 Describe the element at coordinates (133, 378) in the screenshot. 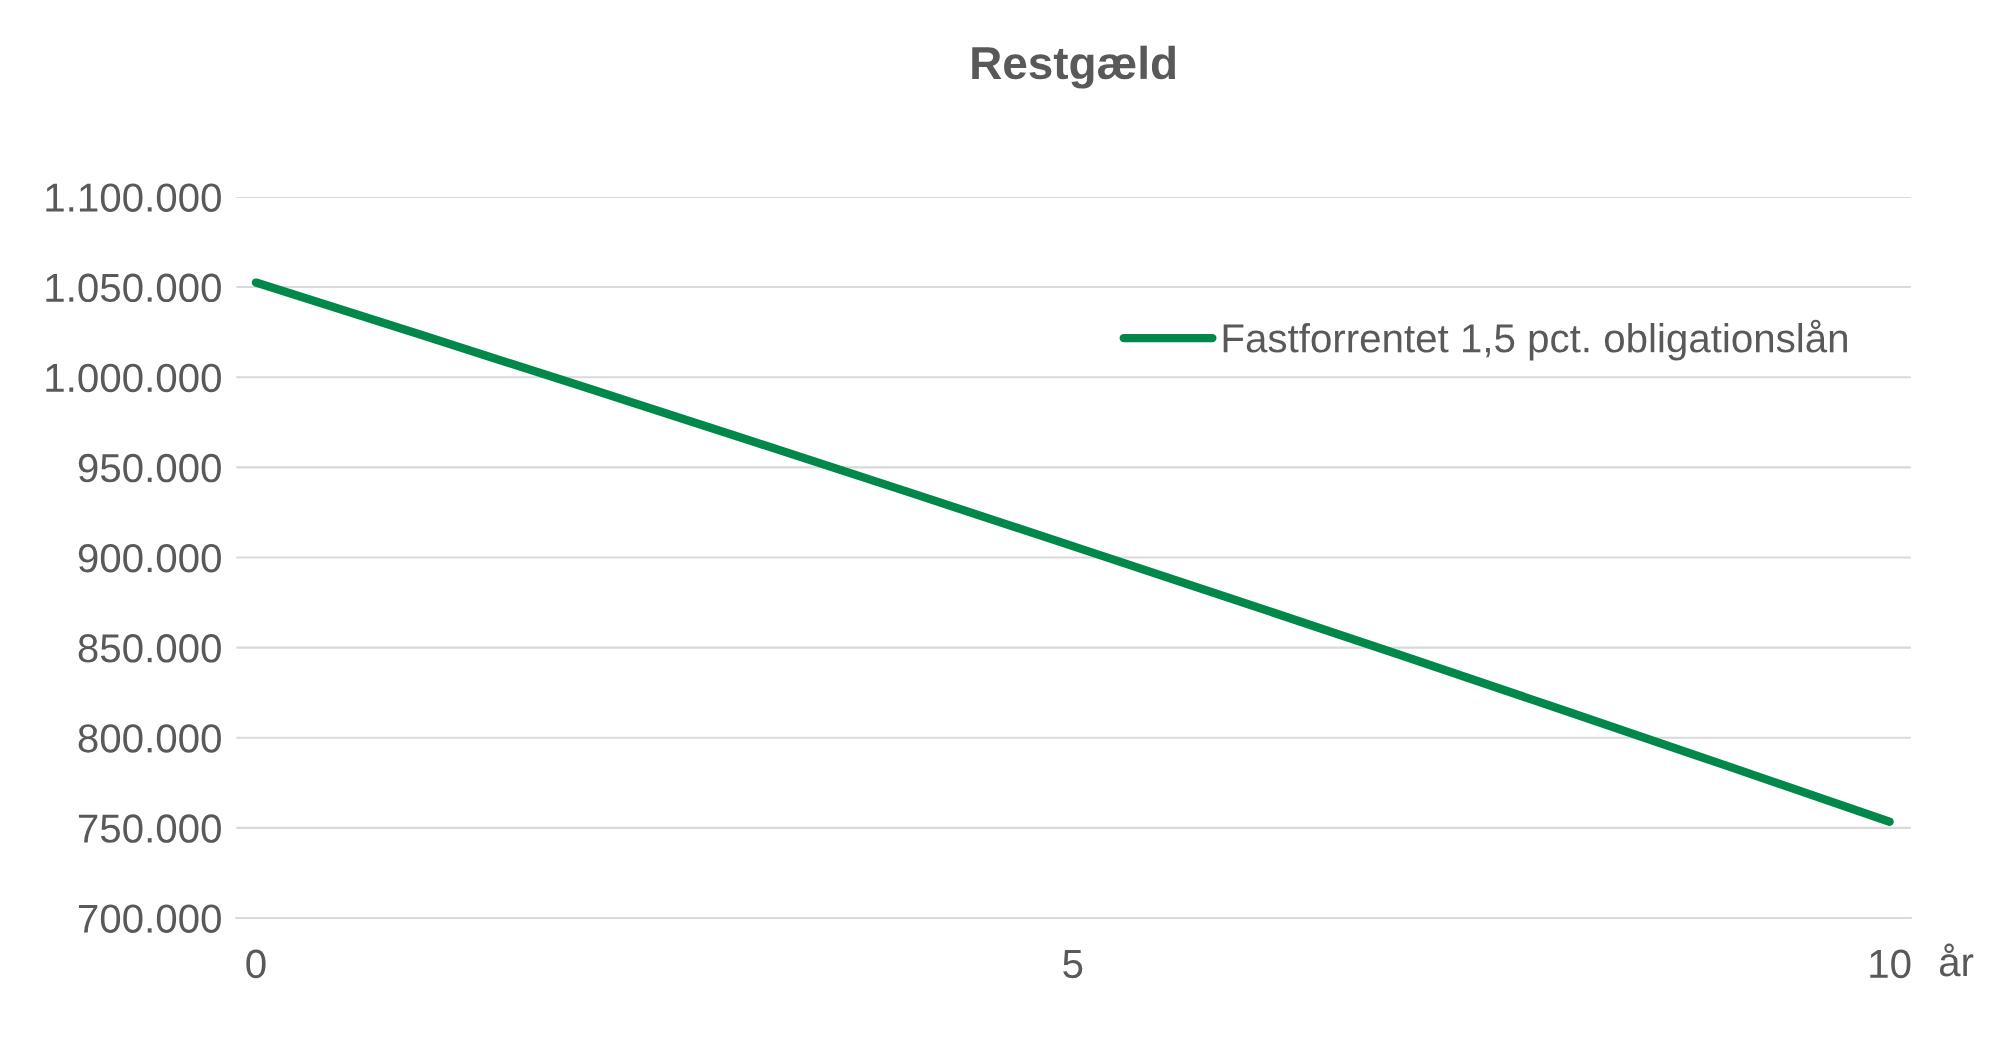

I see `y-tick-label: 1.000.000` at that location.